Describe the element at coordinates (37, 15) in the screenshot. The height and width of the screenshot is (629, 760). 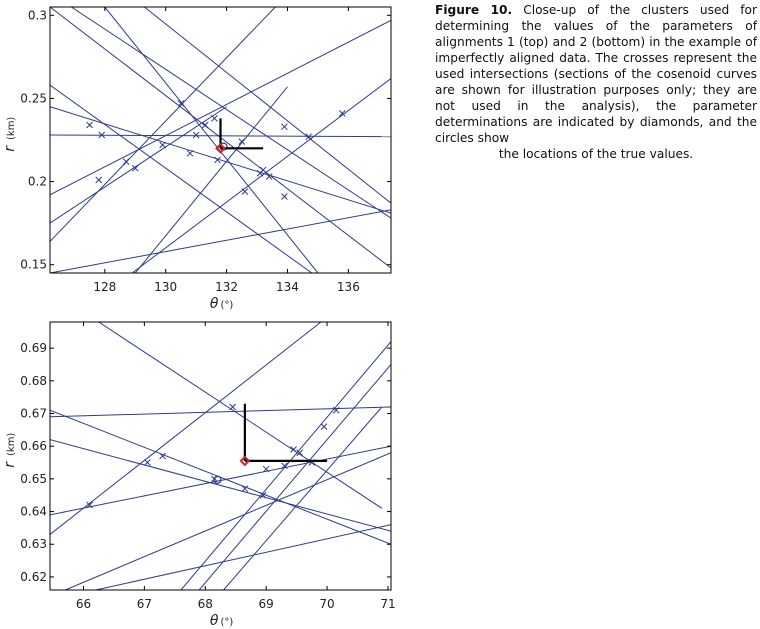
I see `y-tick-label: 0.3` at that location.